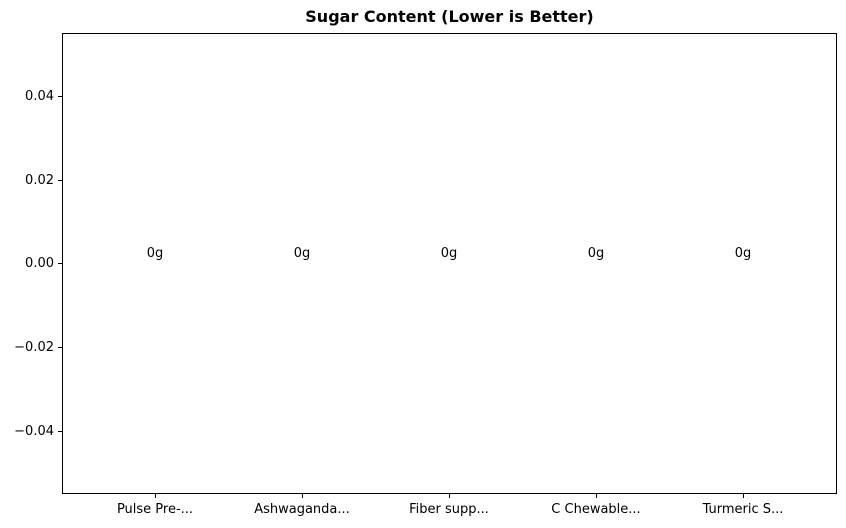  Describe the element at coordinates (449, 16) in the screenshot. I see `chart-title: Sugar Content (Lower is Better)` at that location.